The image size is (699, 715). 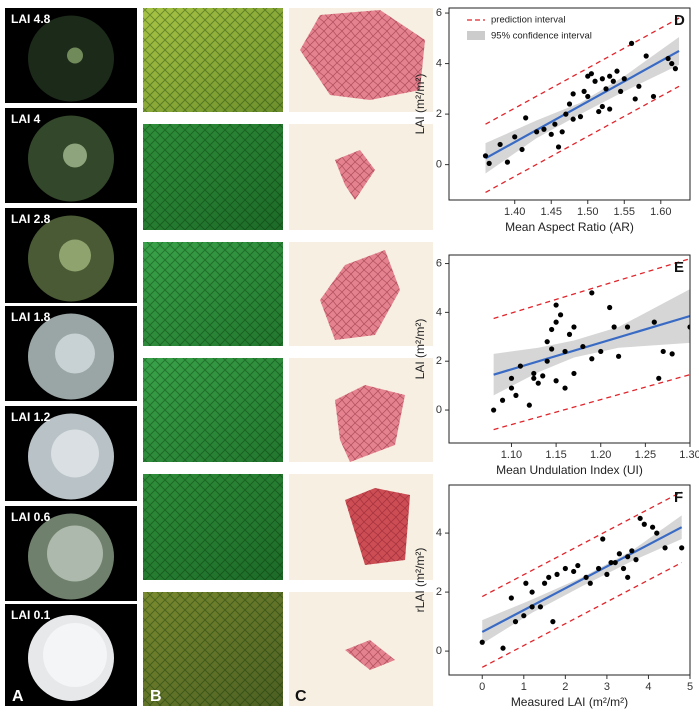 I want to click on x-axis-label: Mean Aspect Ratio (AR), so click(x=569, y=227).